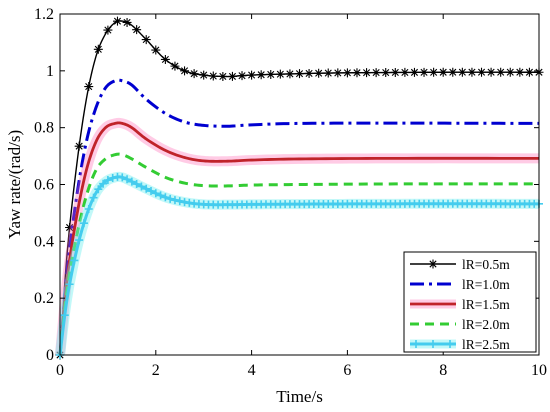 This screenshot has height=412, width=550. What do you see at coordinates (44, 14) in the screenshot?
I see `y-tick-label: 1.2` at bounding box center [44, 14].